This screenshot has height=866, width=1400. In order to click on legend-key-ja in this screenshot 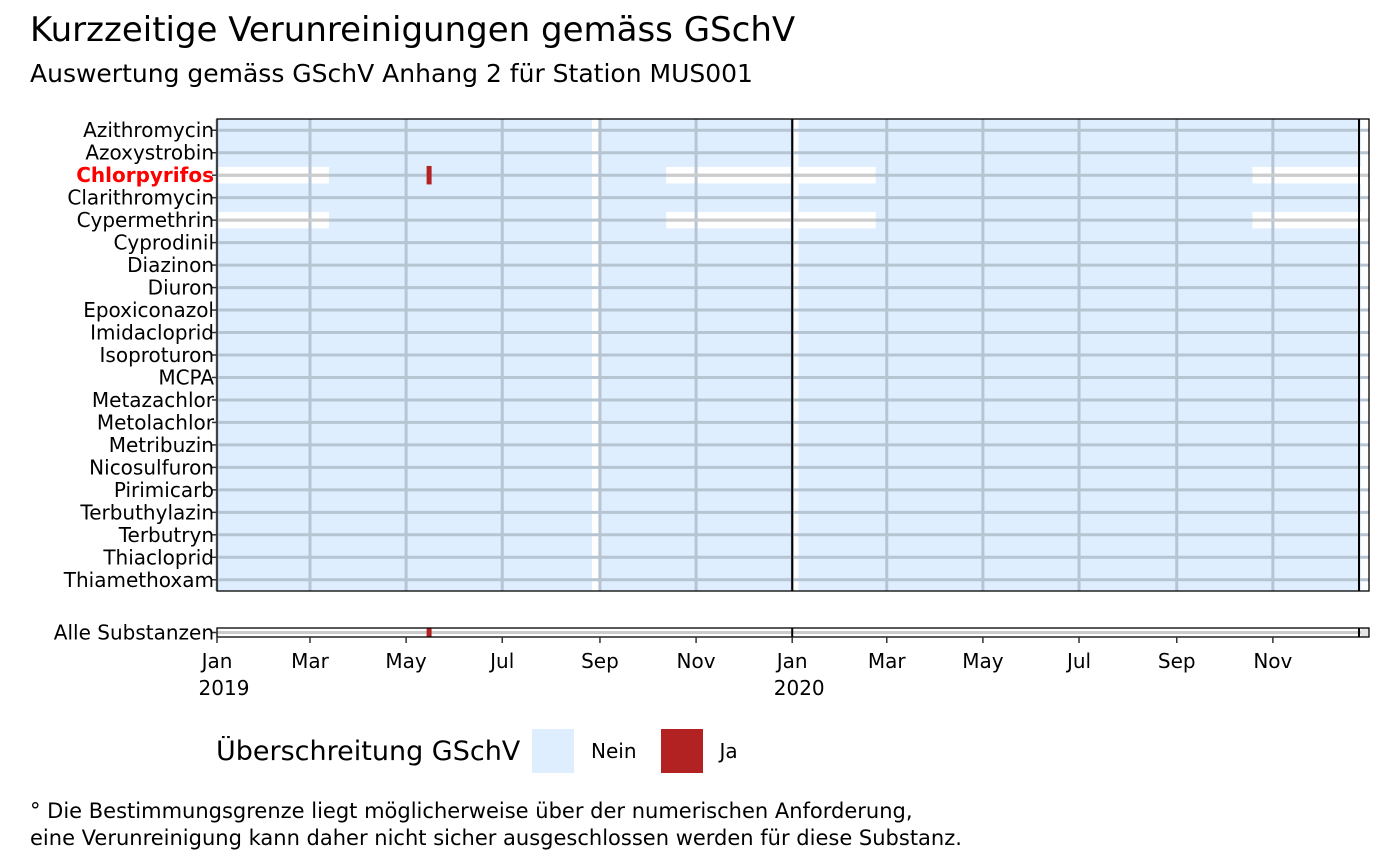, I will do `click(681, 751)`.